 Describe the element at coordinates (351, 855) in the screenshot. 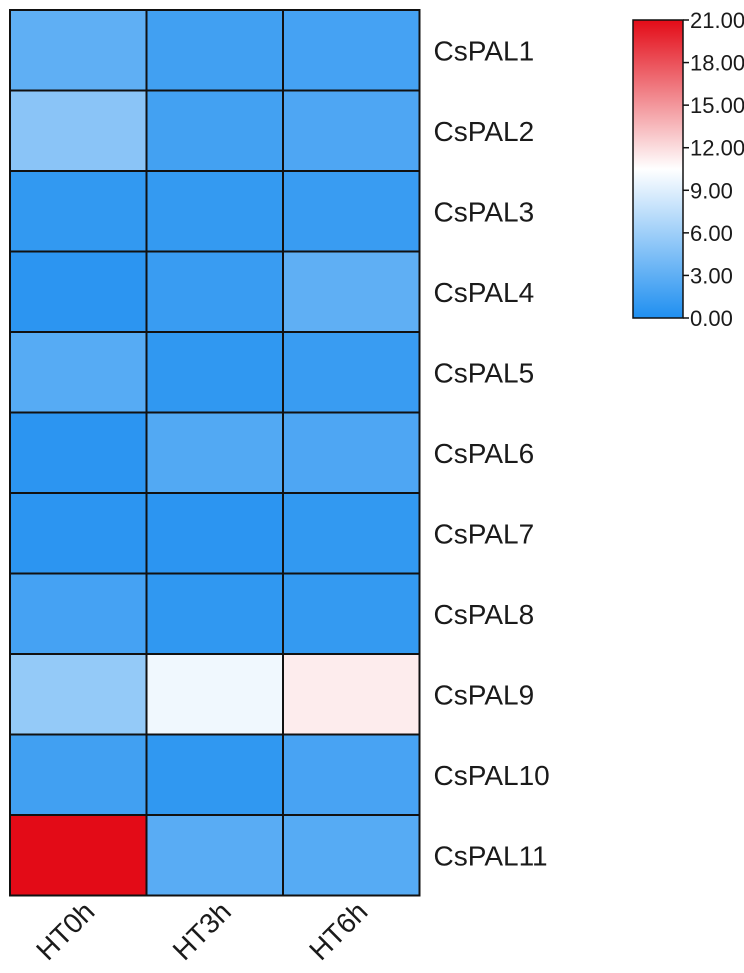

I see `heatmap-cell-cspal11-ht6h` at that location.